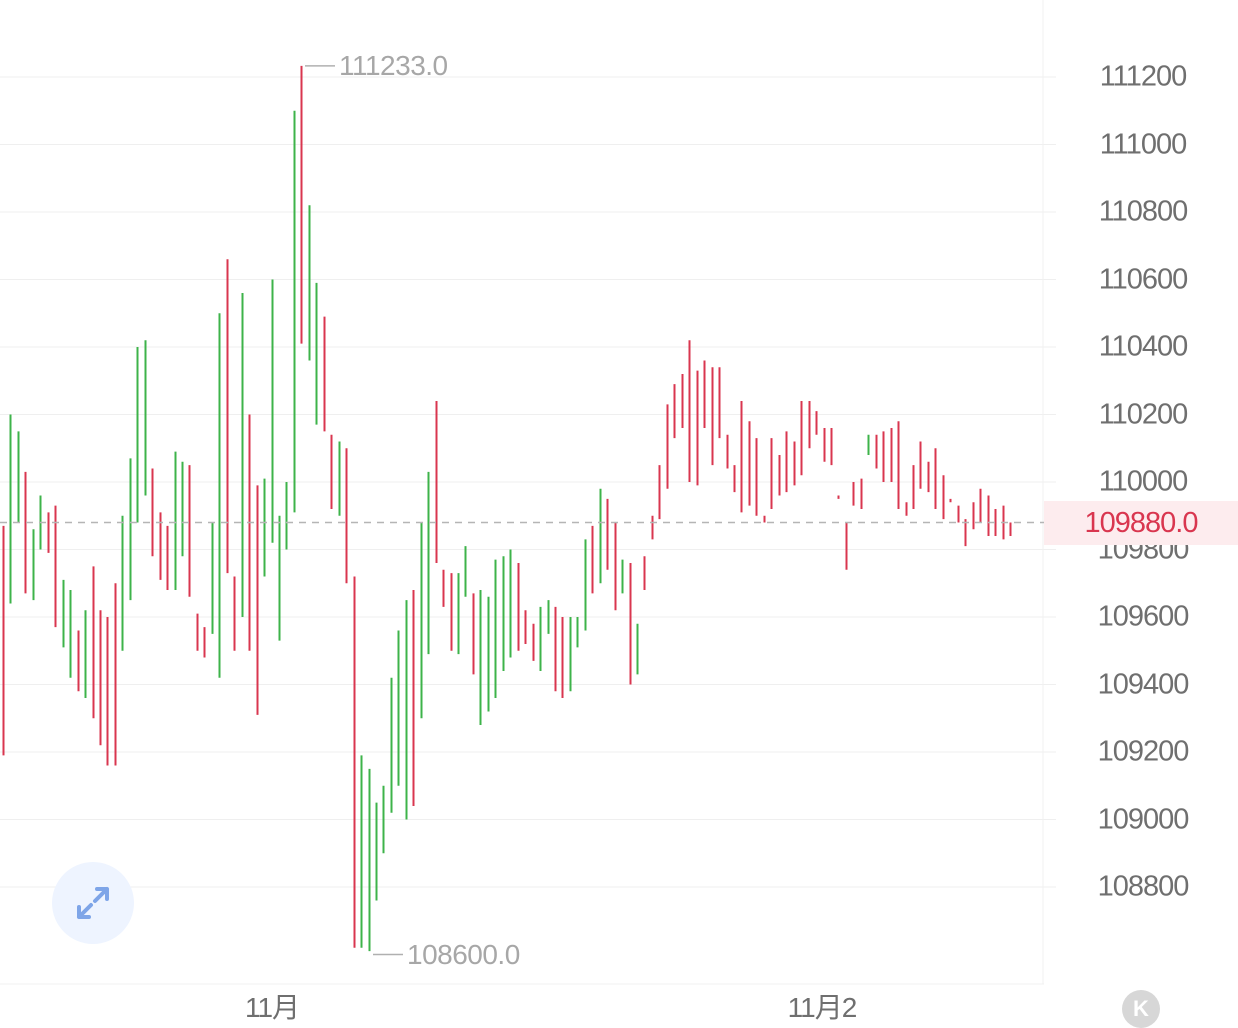 The height and width of the screenshot is (1028, 1238). I want to click on price-tick-label: 110400, so click(1143, 346).